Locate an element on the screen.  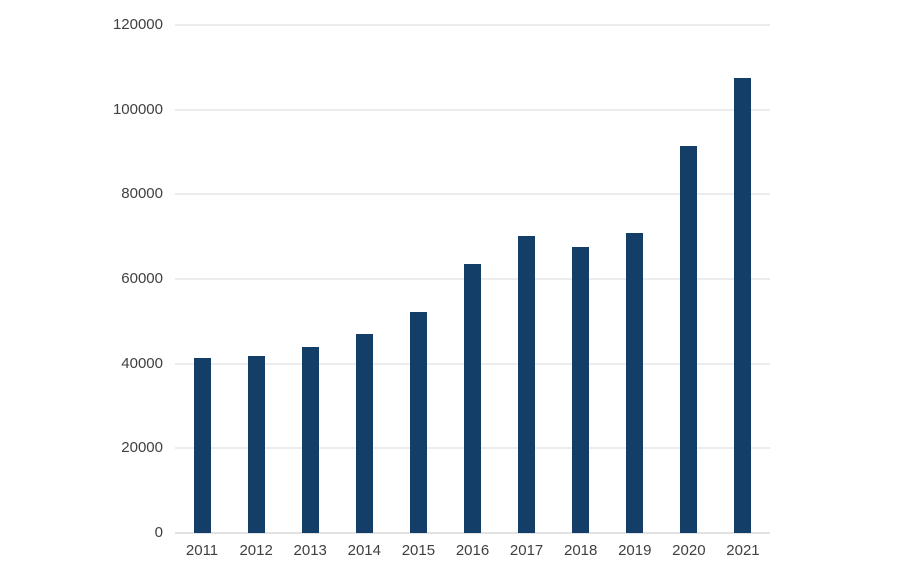
bar-2011 is located at coordinates (202, 445).